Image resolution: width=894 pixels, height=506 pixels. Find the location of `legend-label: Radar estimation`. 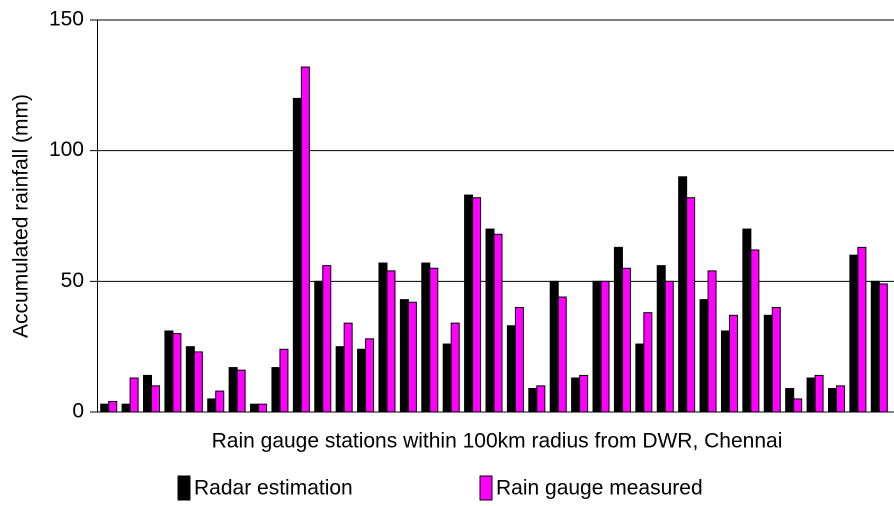

legend-label: Radar estimation is located at coordinates (273, 488).